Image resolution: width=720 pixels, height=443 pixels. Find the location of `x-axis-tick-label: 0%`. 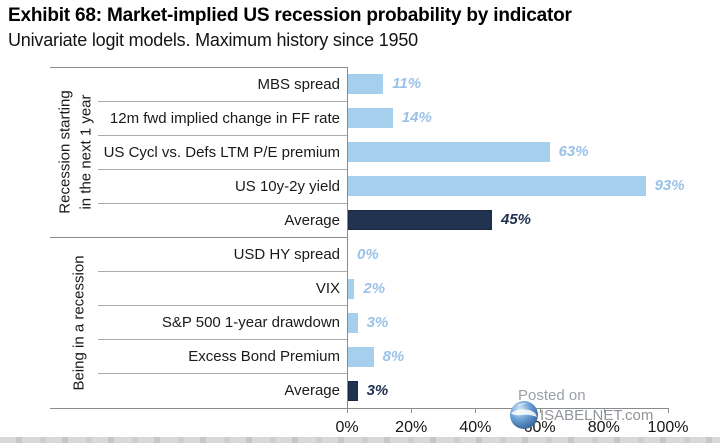

x-axis-tick-label: 0% is located at coordinates (347, 427).